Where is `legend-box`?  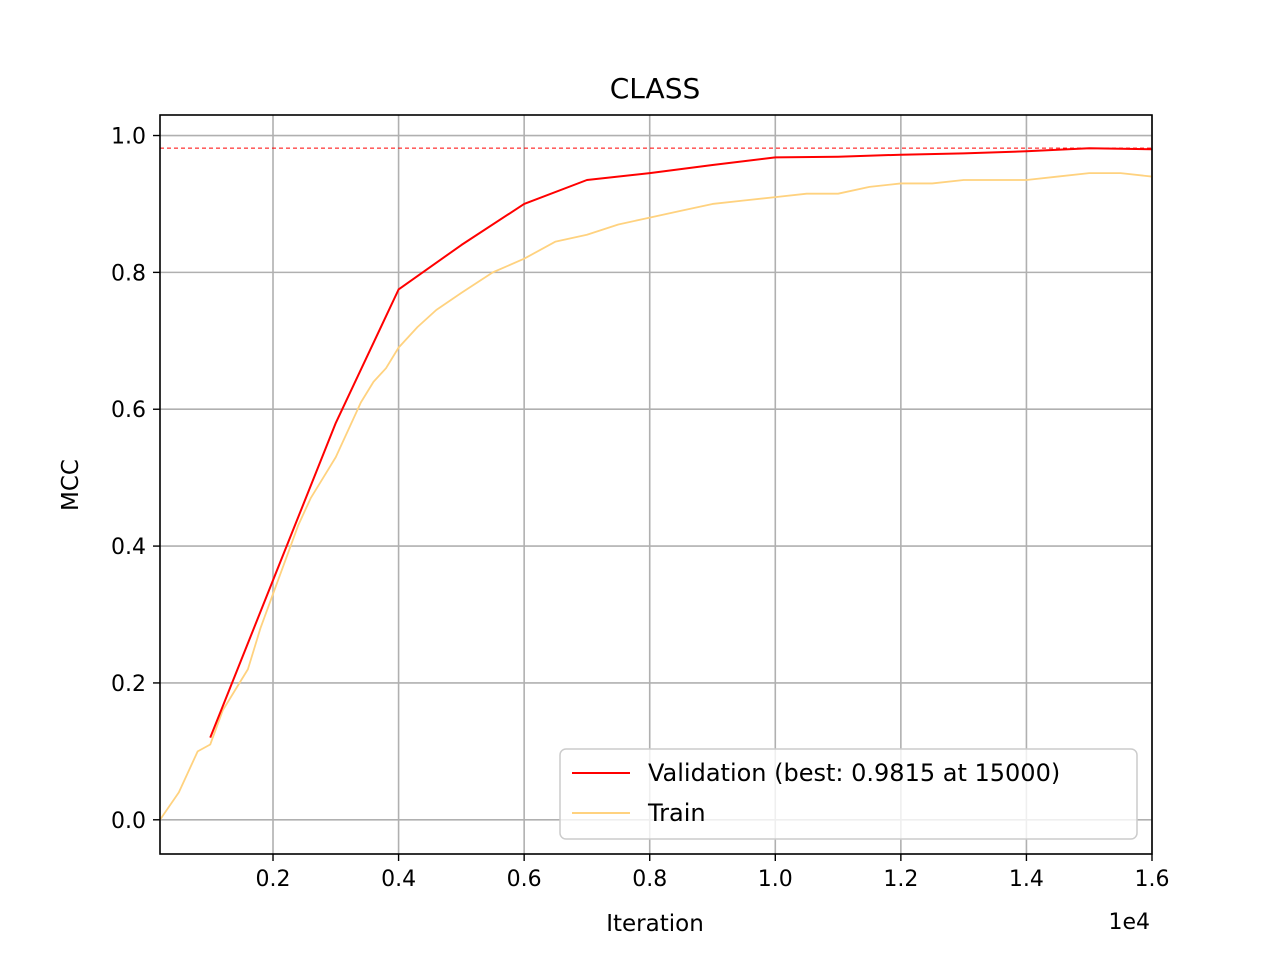
legend-box is located at coordinates (848, 794).